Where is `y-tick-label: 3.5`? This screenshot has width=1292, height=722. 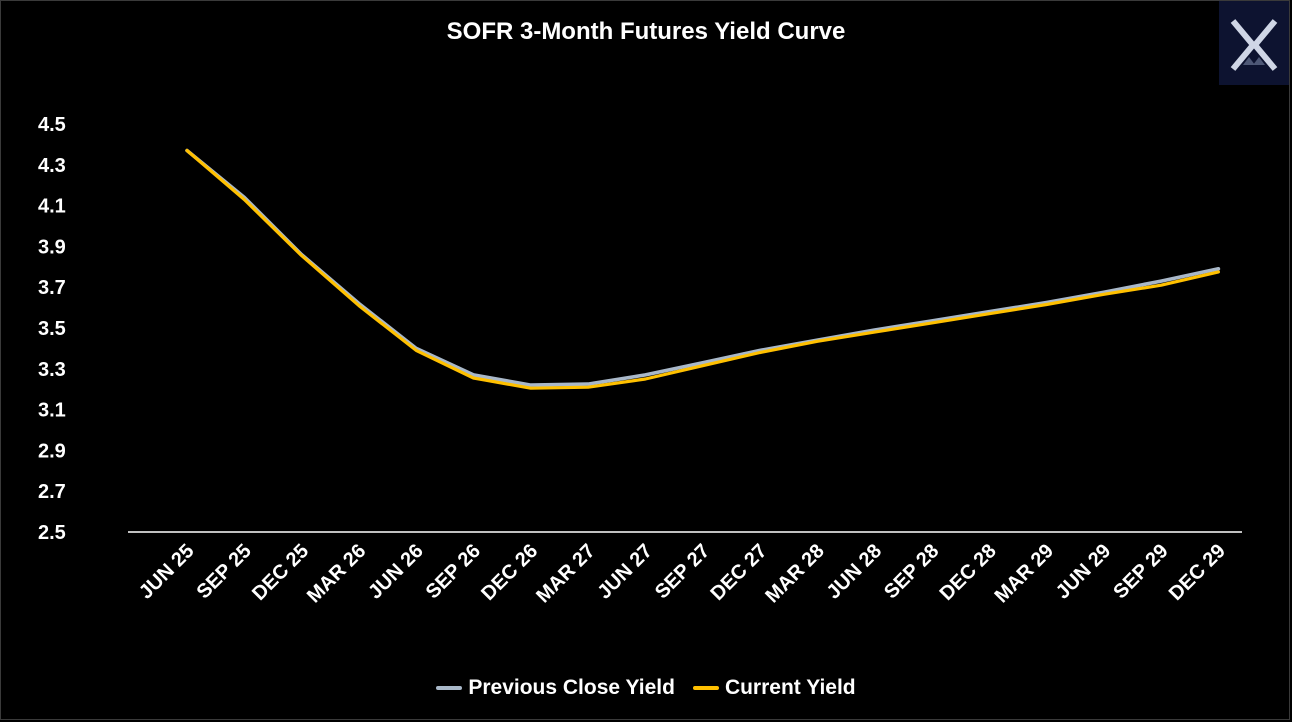
y-tick-label: 3.5 is located at coordinates (52, 329).